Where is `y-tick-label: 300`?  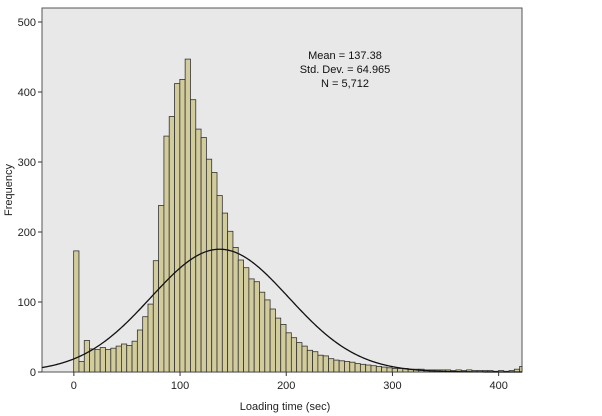
y-tick-label: 300 is located at coordinates (27, 163).